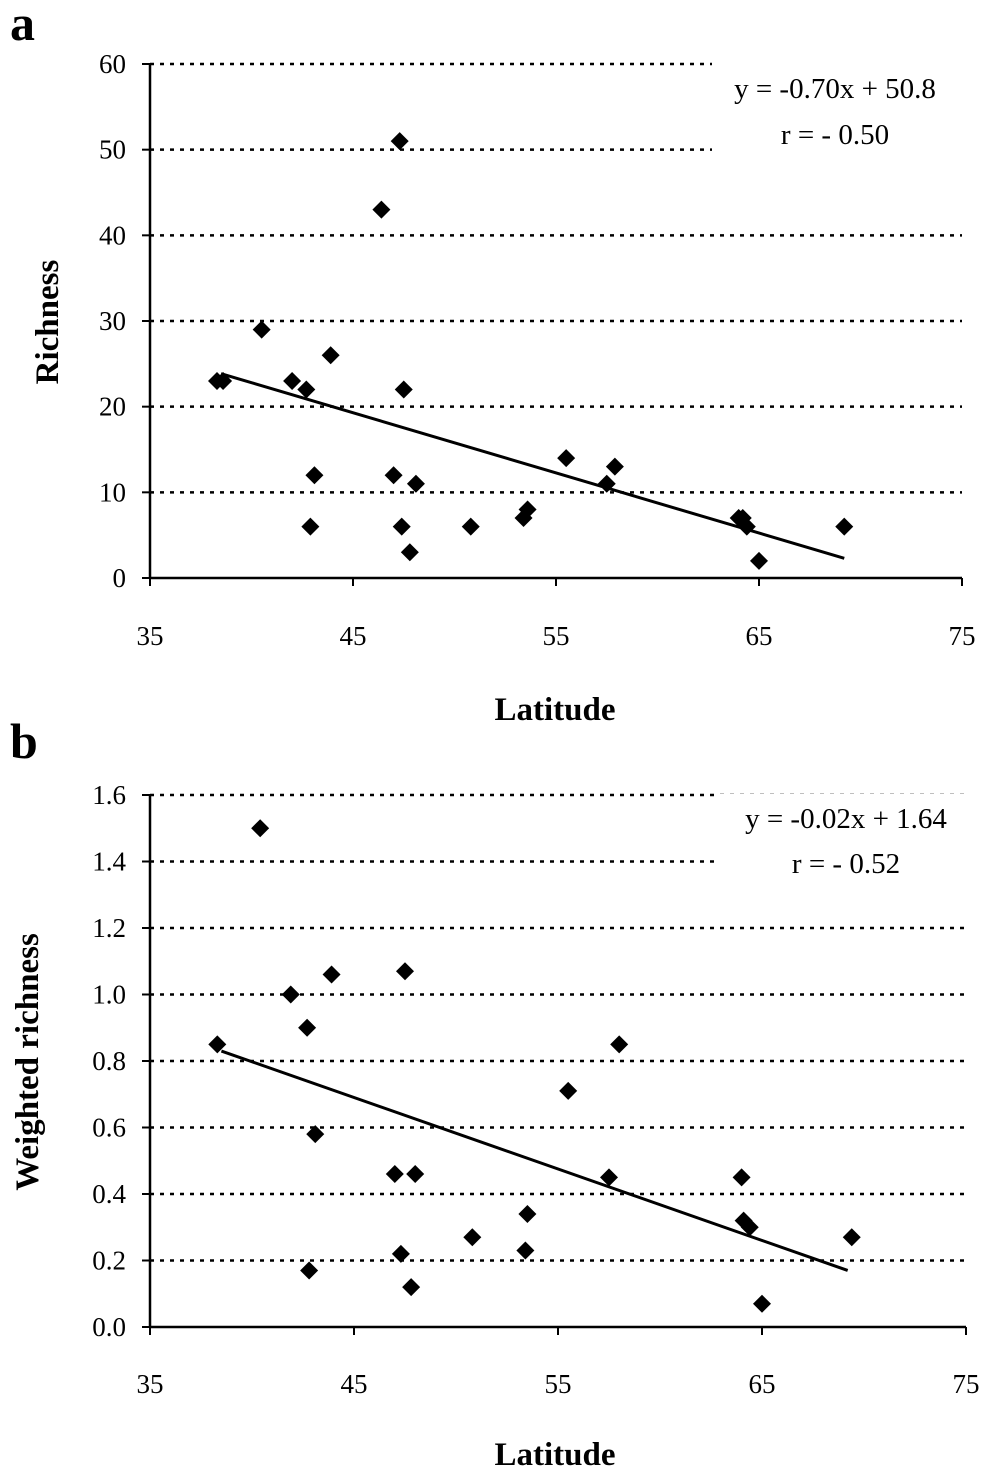 Image resolution: width=984 pixels, height=1471 pixels. Describe the element at coordinates (554, 710) in the screenshot. I see `panel-a-x-axis-label: Latitude` at that location.